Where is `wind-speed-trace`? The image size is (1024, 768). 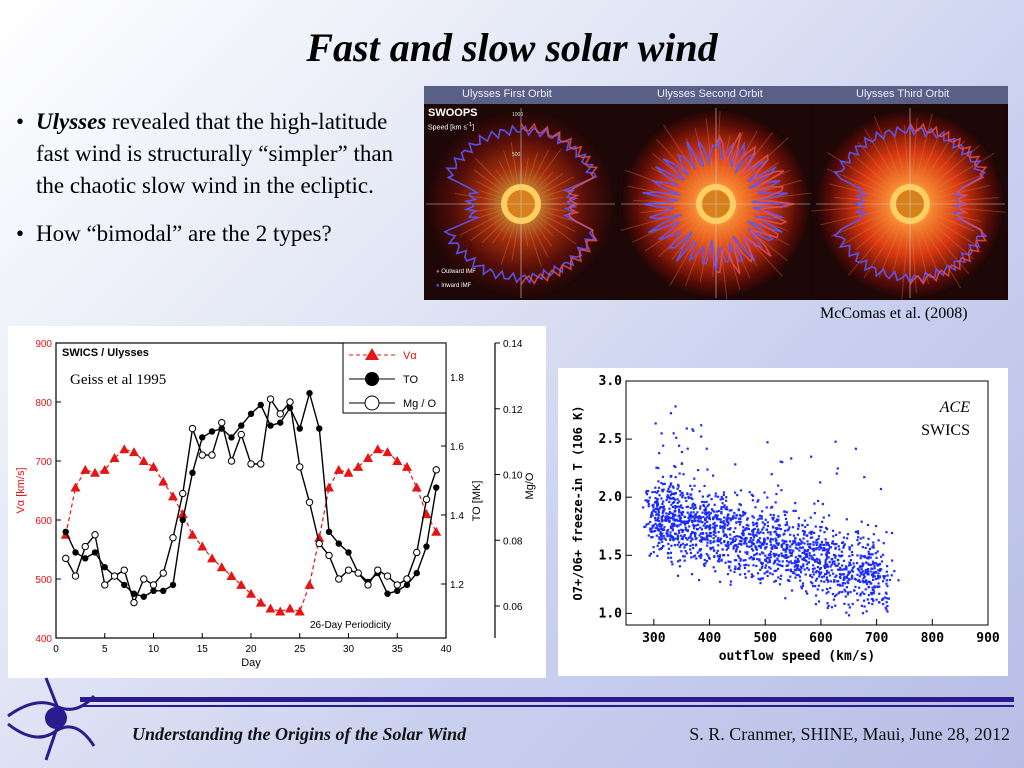
wind-speed-trace is located at coordinates (910, 204).